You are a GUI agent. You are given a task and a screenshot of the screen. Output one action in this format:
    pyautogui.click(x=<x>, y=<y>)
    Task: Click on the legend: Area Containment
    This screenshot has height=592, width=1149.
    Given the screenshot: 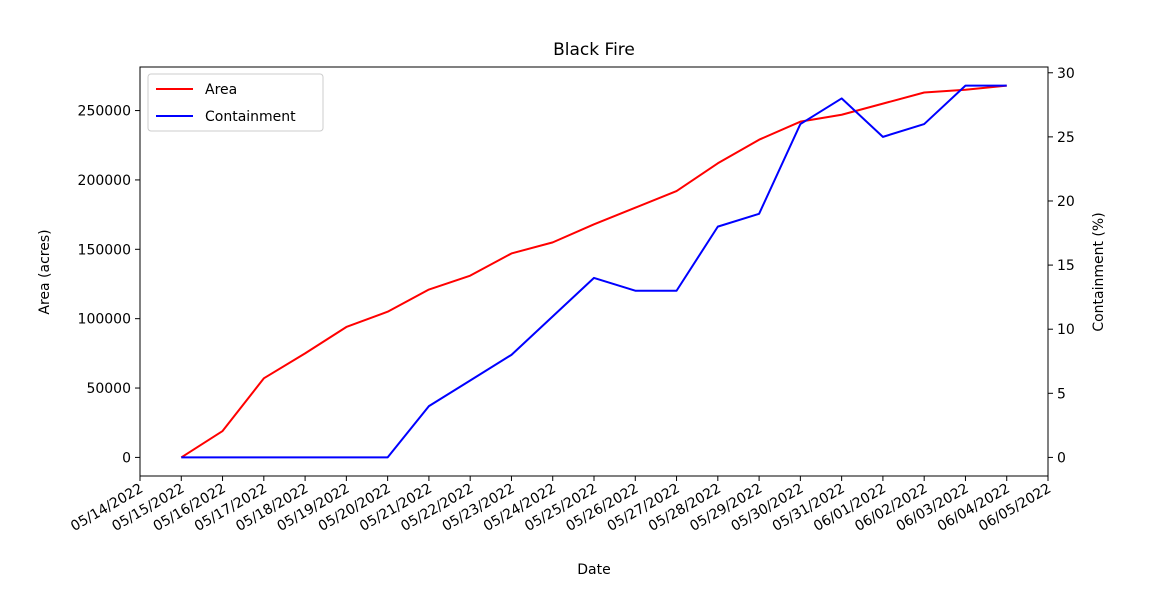 What is the action you would take?
    pyautogui.click(x=235, y=102)
    